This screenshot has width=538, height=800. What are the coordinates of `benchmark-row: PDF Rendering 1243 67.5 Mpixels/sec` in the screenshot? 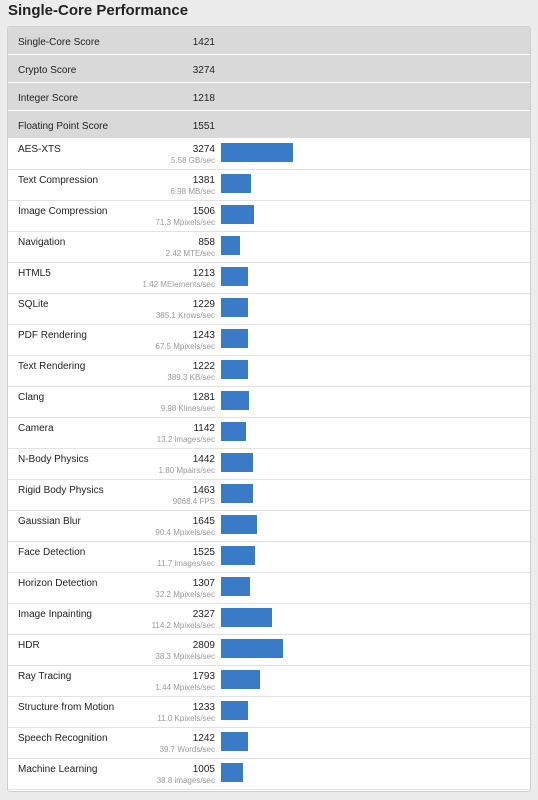 It's located at (269, 340).